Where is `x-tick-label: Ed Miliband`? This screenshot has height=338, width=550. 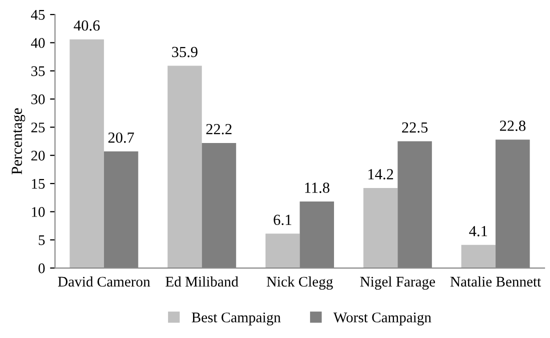 x-tick-label: Ed Miliband is located at coordinates (202, 281).